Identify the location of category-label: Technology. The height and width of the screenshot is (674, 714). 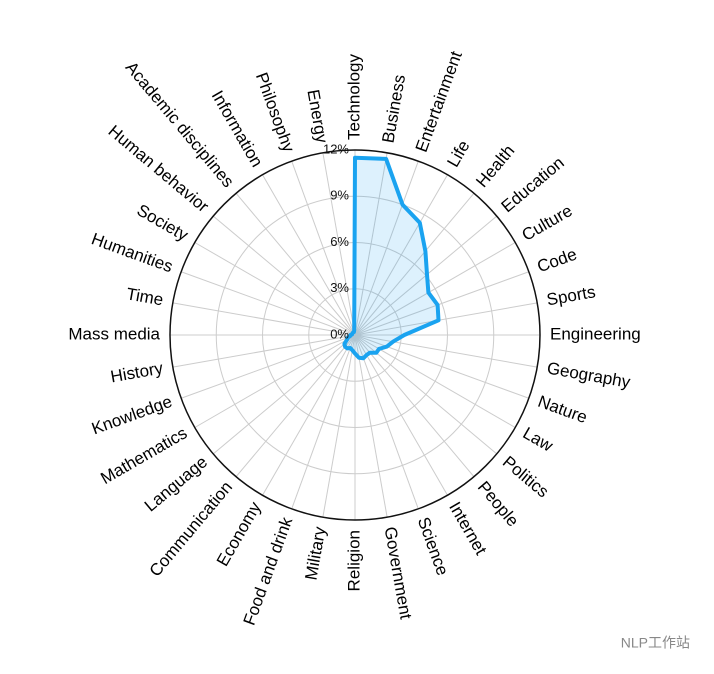
(353, 96).